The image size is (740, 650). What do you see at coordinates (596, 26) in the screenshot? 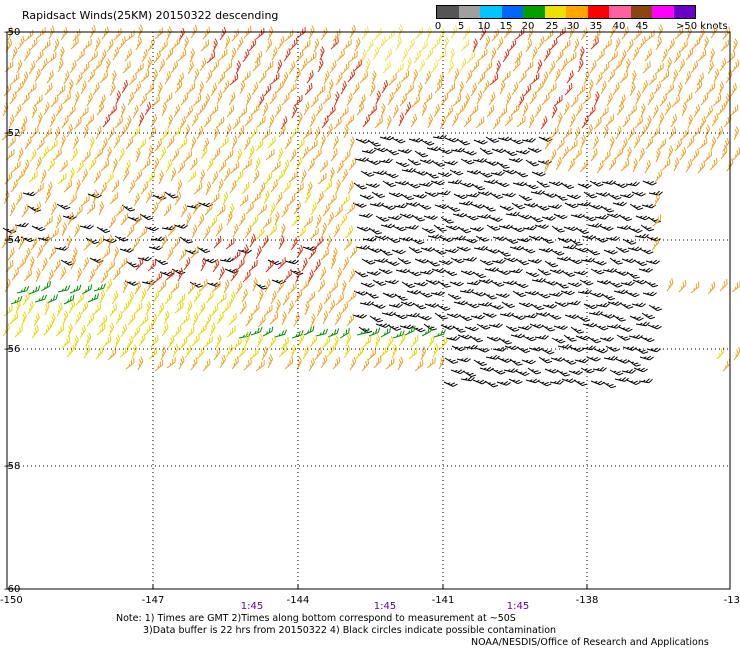
I see `legend-label: 35` at bounding box center [596, 26].